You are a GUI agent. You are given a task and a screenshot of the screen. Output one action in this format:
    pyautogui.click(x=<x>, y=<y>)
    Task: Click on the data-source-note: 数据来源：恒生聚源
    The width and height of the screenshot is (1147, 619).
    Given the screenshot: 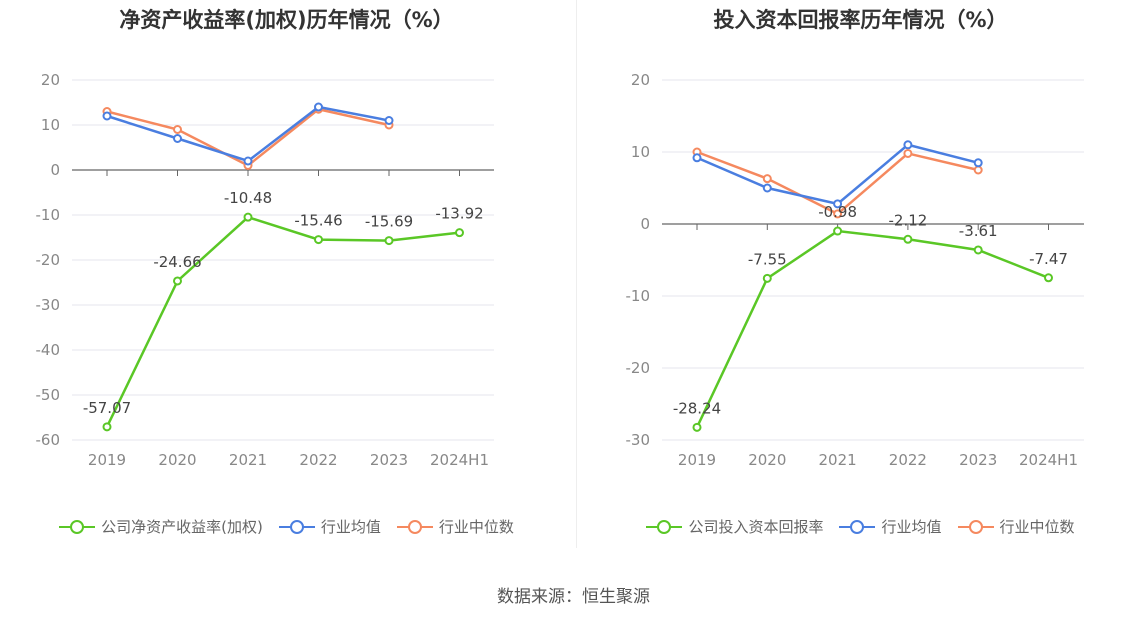 What is the action you would take?
    pyautogui.click(x=573, y=597)
    